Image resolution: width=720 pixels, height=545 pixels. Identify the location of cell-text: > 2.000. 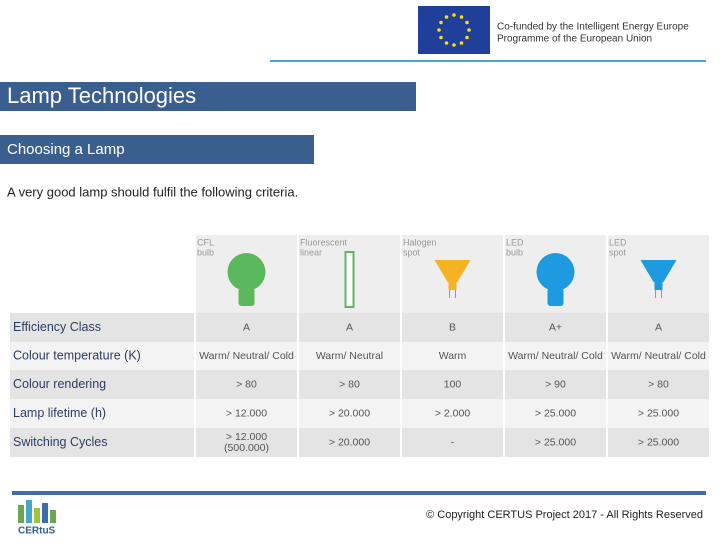
(452, 413).